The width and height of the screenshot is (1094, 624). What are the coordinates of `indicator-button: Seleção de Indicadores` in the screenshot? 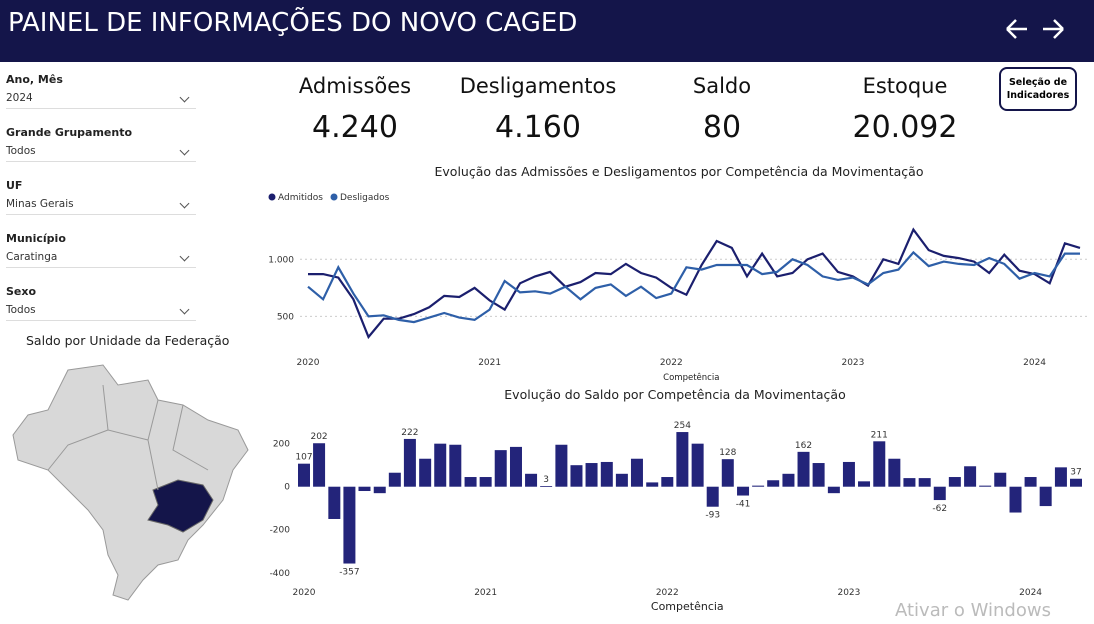 It's located at (1038, 89).